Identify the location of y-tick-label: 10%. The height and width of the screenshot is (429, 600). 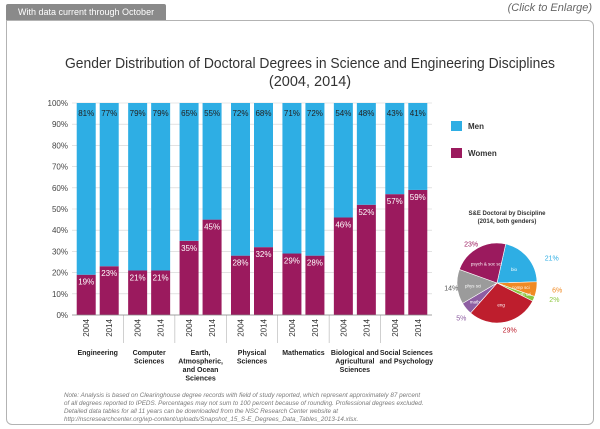
(60, 294).